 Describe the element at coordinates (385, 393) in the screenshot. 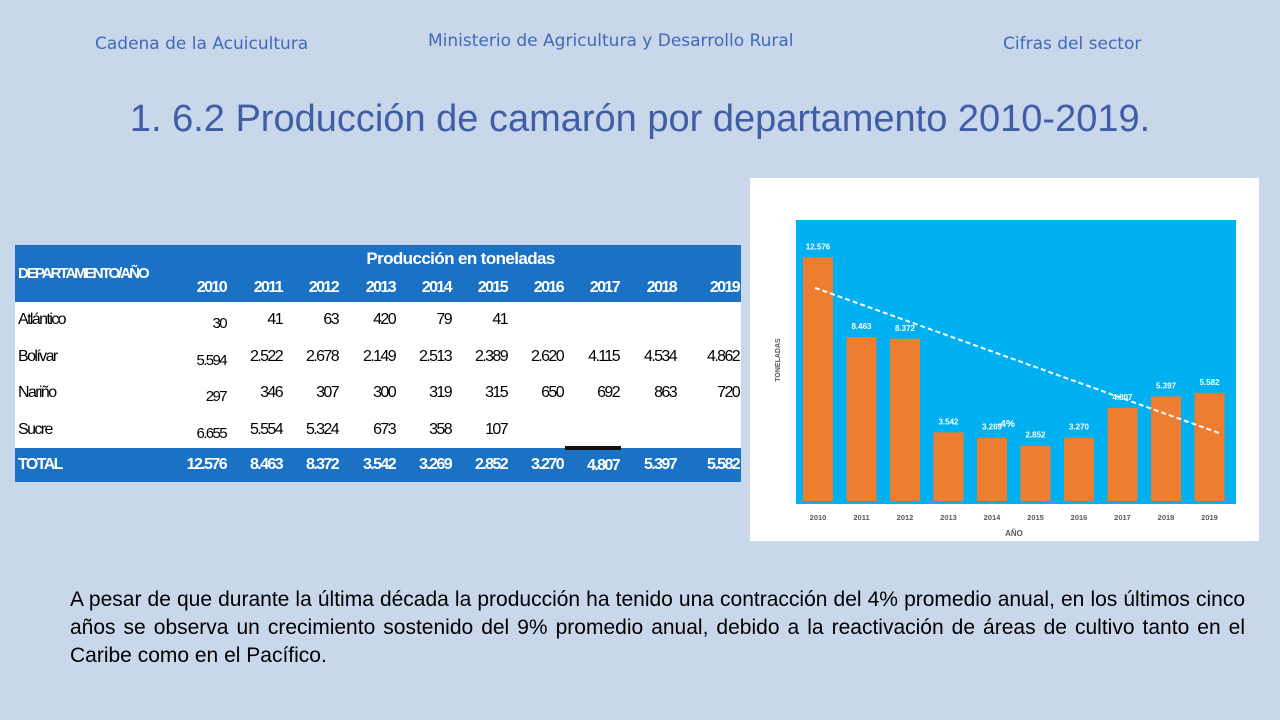

I see `table-cell: 300` at that location.